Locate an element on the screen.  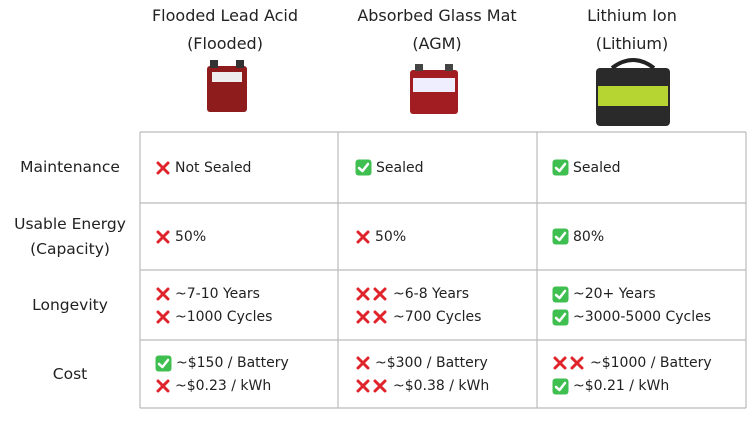
cell-line: ~$150 / Battery is located at coordinates (222, 363).